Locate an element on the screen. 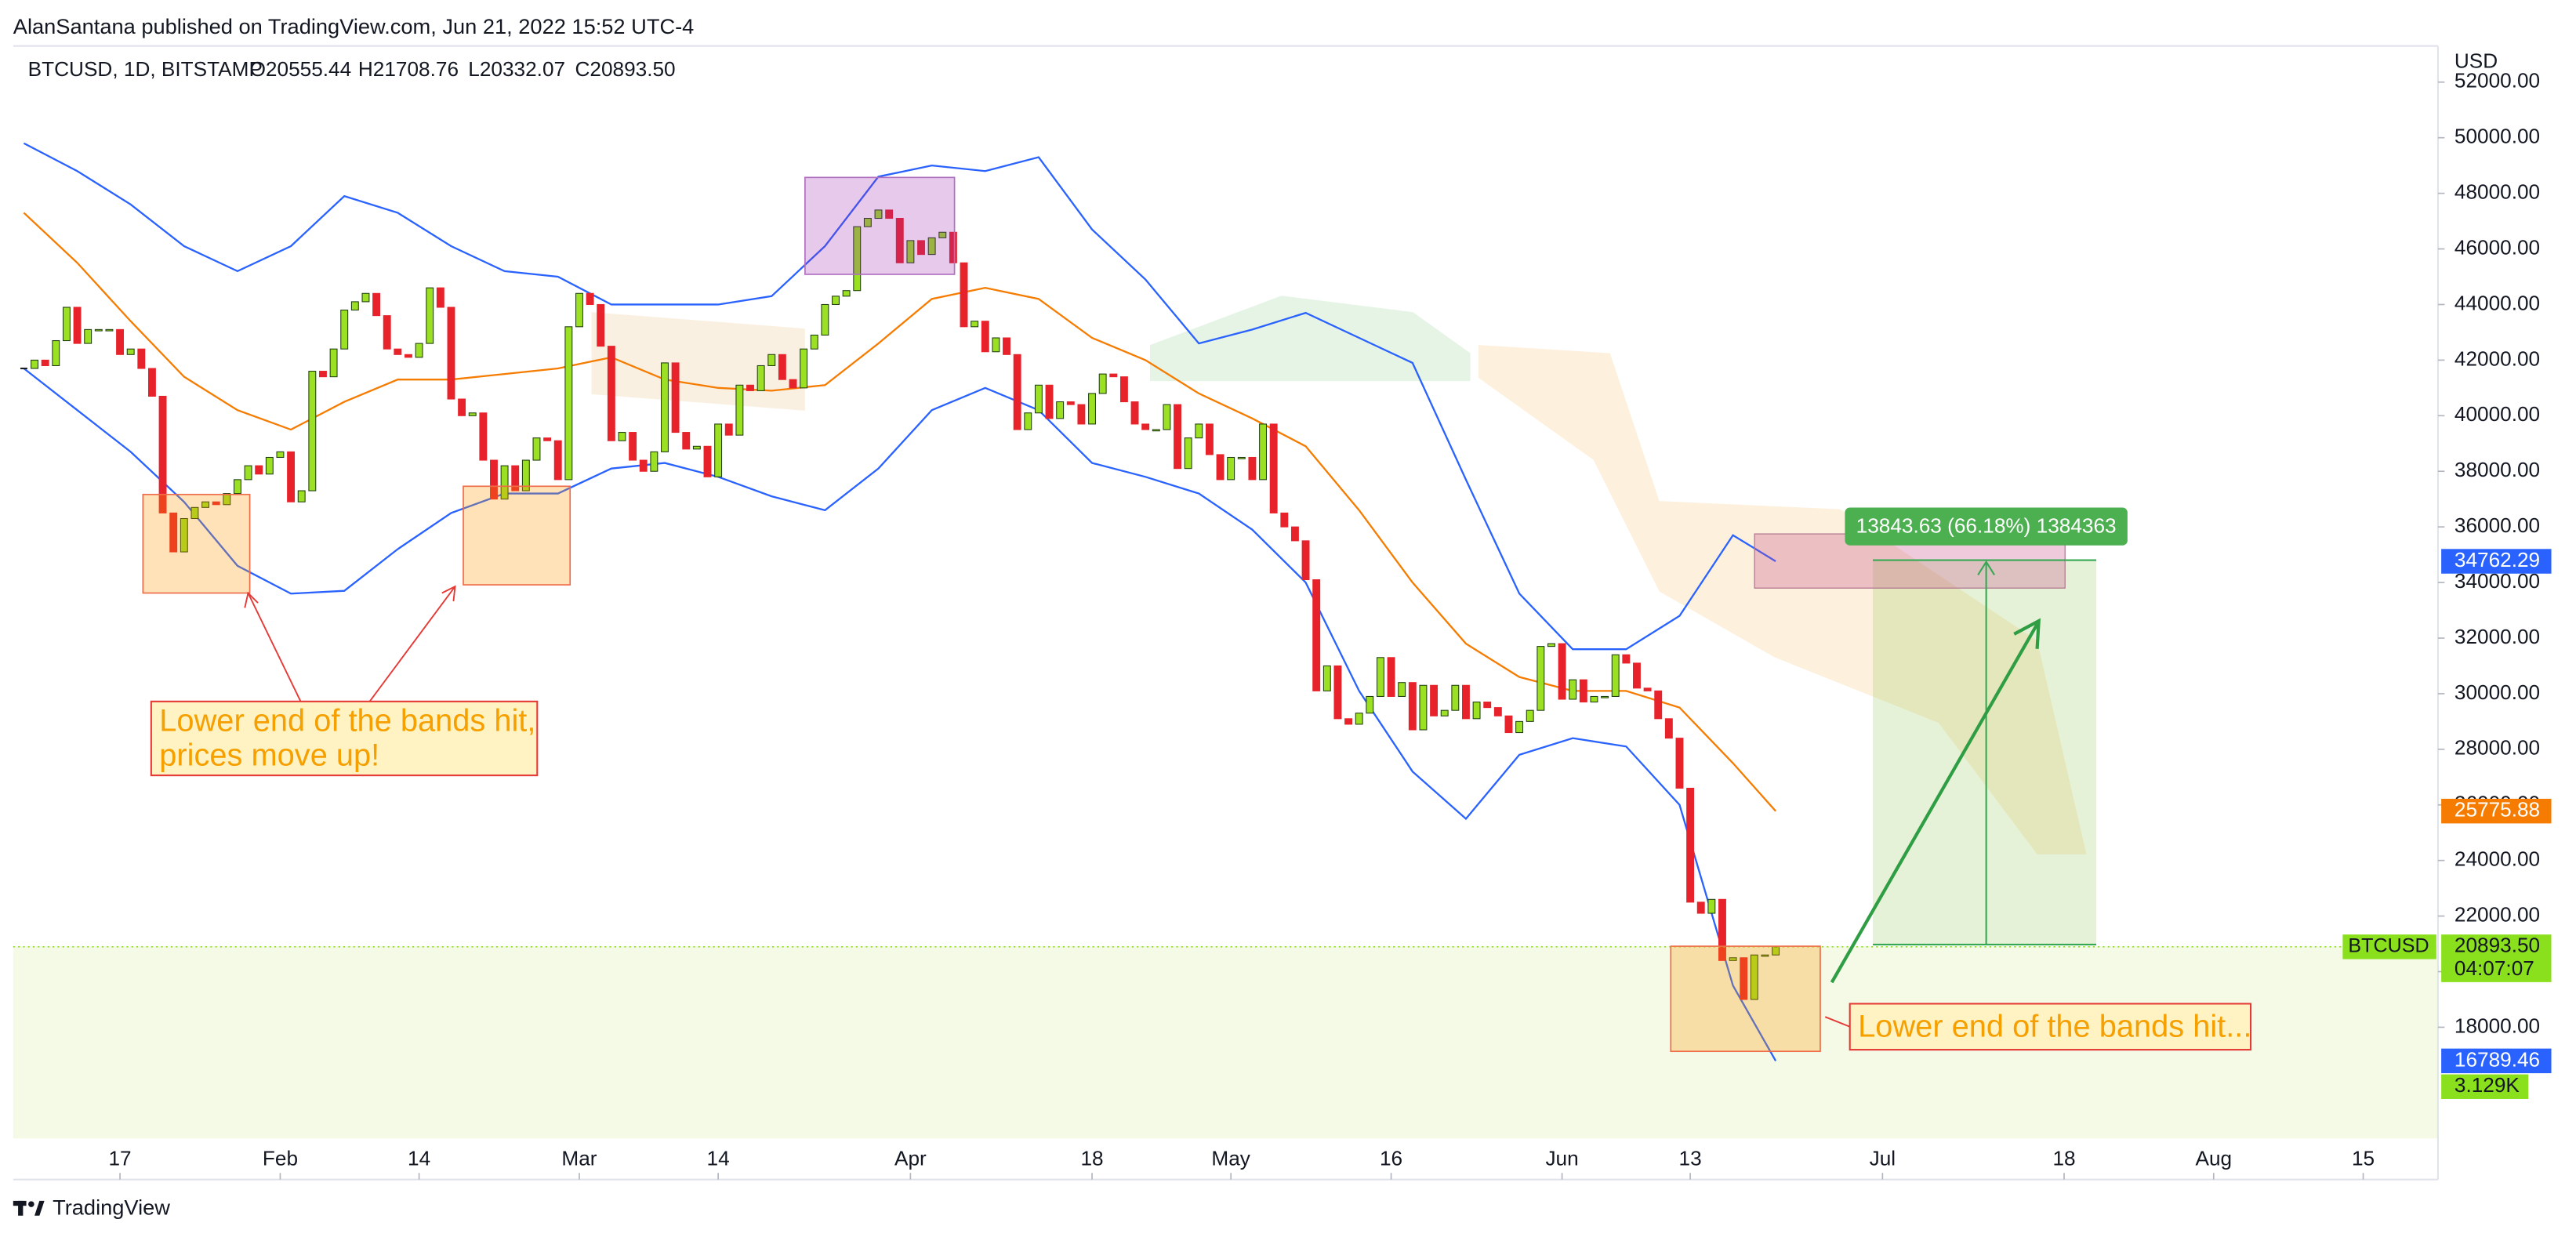 The image size is (2576, 1237). pointer-line is located at coordinates (1837, 1022).